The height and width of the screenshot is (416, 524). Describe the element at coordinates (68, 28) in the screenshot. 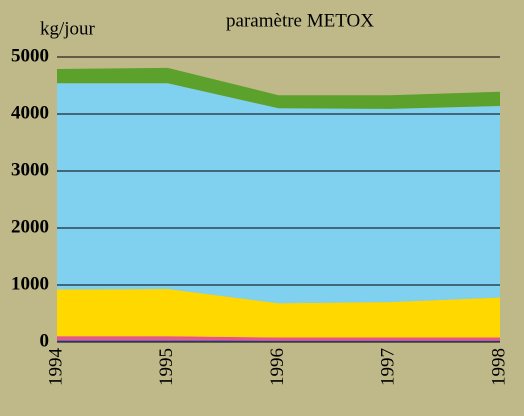

I see `y-axis-label: kg/jour` at that location.